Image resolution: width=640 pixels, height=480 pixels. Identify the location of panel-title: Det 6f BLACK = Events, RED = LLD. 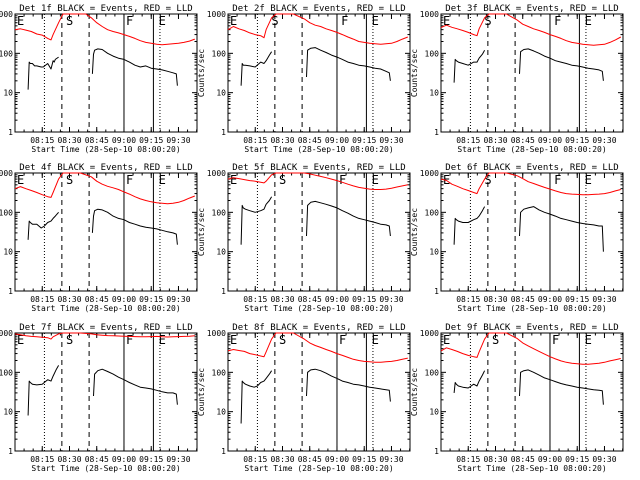
(531, 168).